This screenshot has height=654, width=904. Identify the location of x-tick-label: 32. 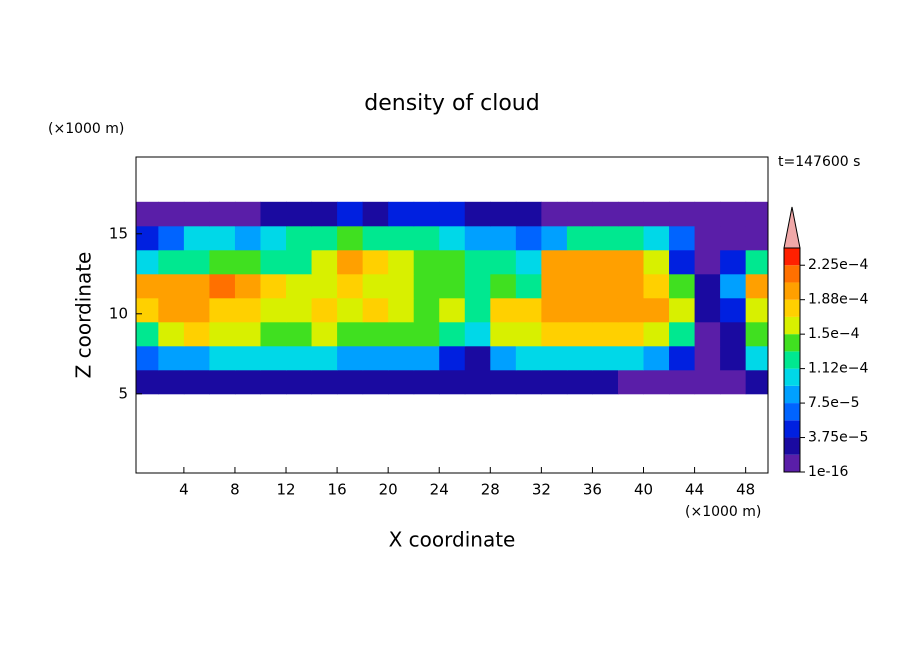
(541, 490).